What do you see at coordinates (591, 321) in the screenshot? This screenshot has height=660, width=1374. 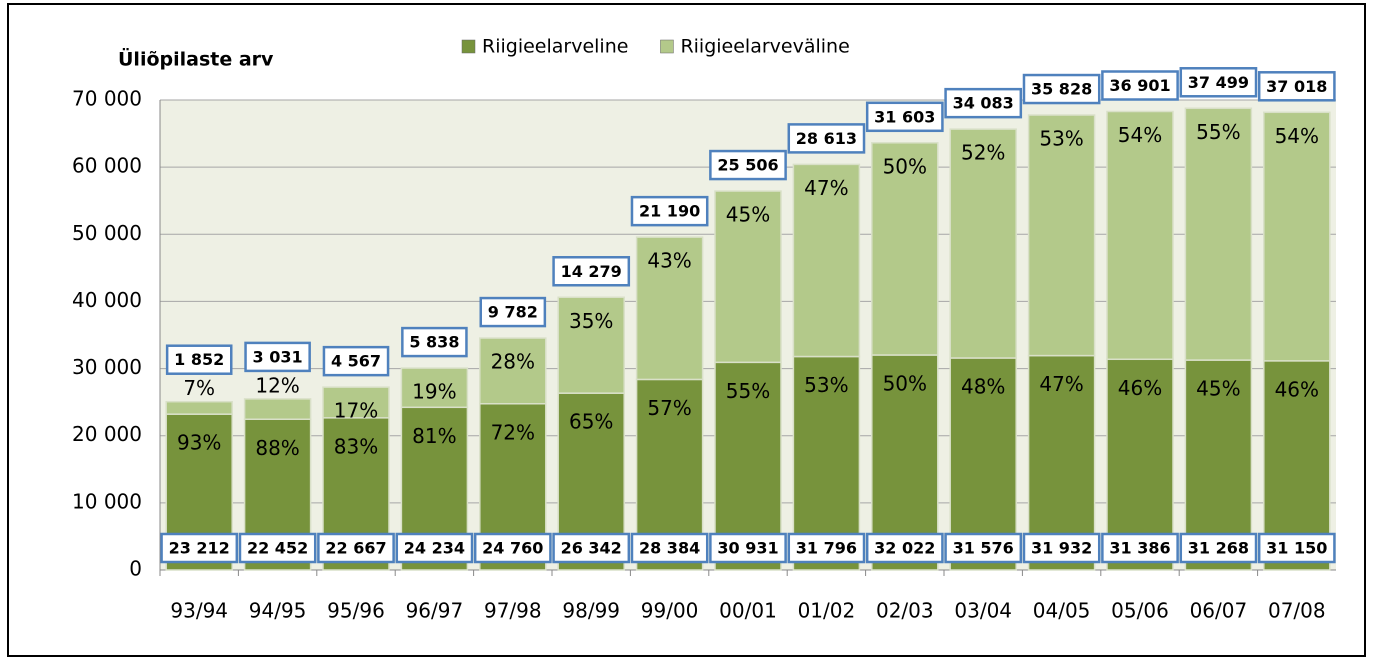 I see `share-label: 35%` at bounding box center [591, 321].